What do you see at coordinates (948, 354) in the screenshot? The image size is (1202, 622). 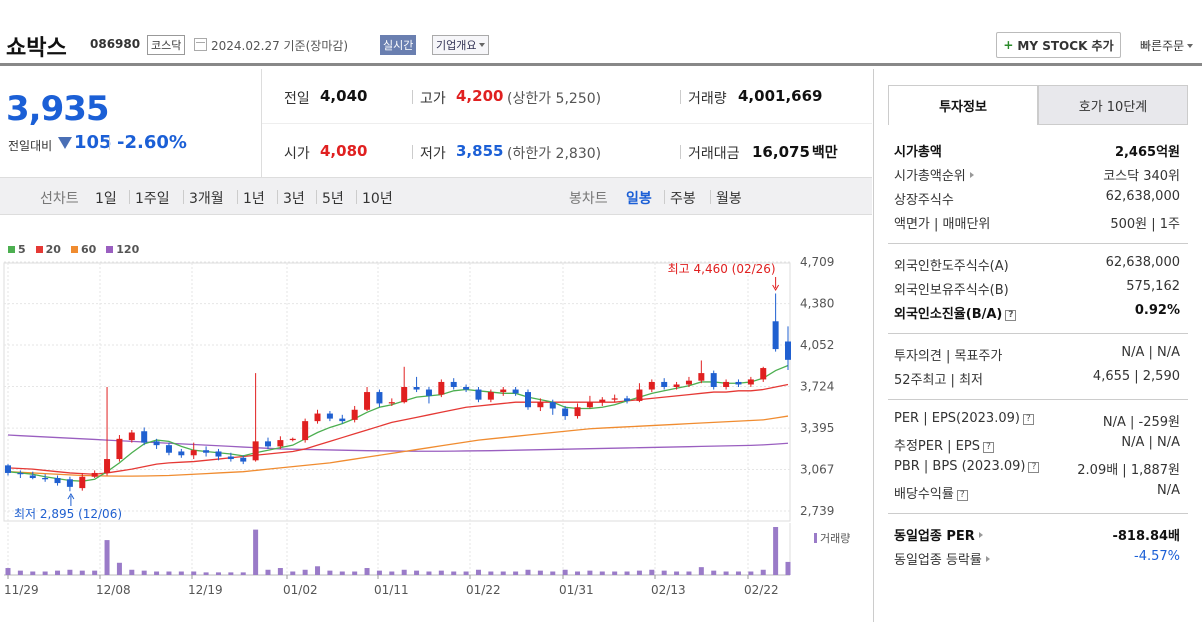 I see `info-key: 투자의견 | 목표주가` at bounding box center [948, 354].